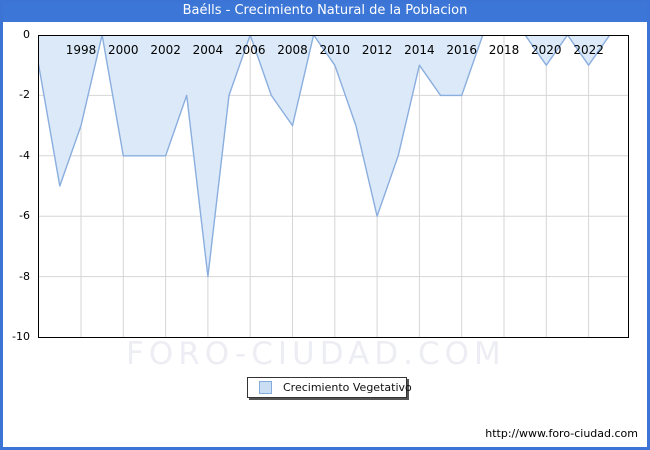 The image size is (650, 450). I want to click on legend: Crecimiento Vegetativo, so click(329, 387).